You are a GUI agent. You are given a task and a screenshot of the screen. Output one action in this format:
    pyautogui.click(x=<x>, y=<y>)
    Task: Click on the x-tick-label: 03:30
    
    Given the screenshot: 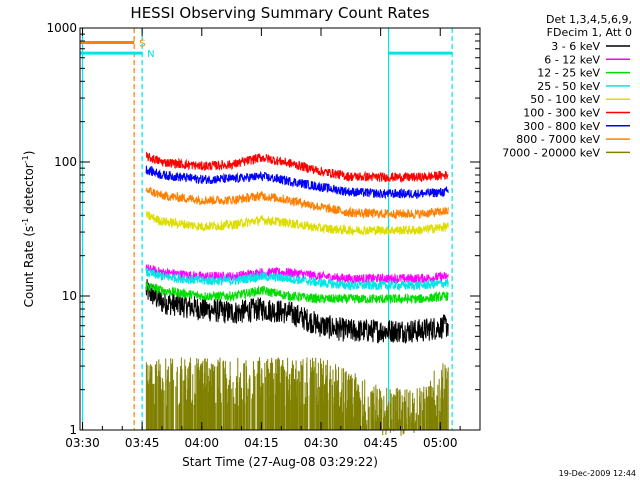 What is the action you would take?
    pyautogui.click(x=82, y=443)
    